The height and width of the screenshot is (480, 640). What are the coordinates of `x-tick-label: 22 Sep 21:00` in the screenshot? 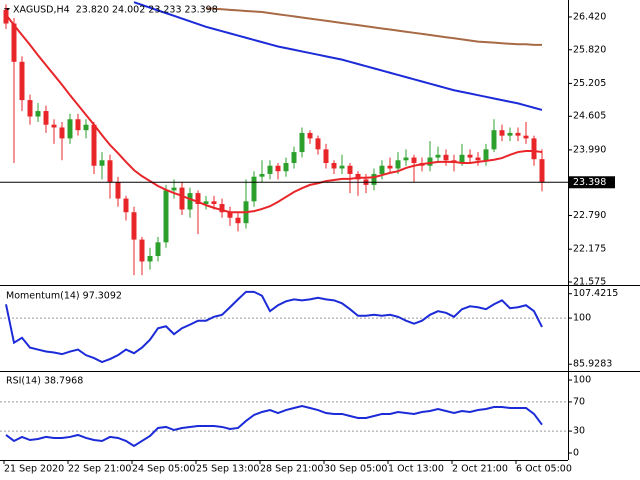 It's located at (99, 469).